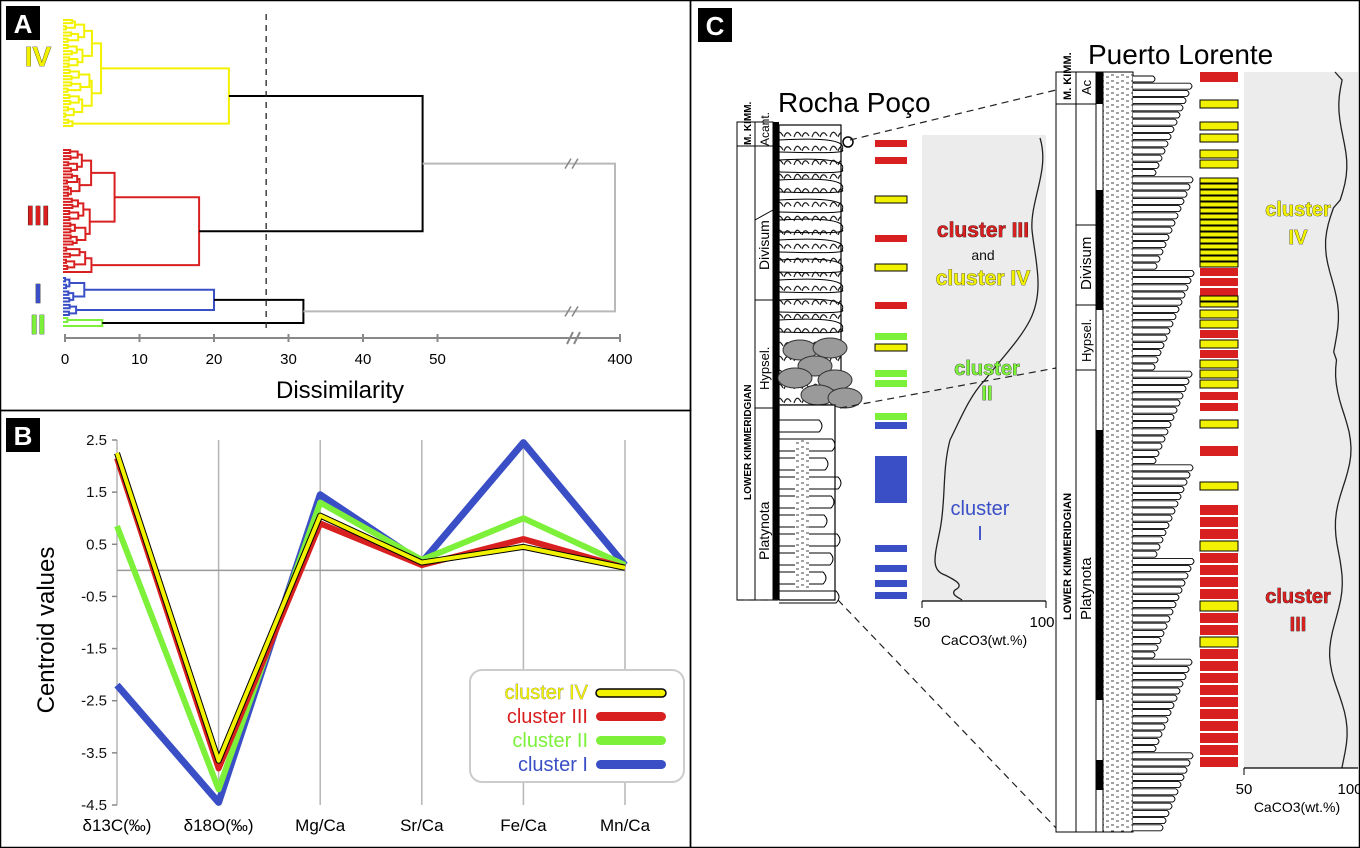 The image size is (1360, 848). Describe the element at coordinates (818, 363) in the screenshot. I see `rocha-poco-lithology-column` at that location.